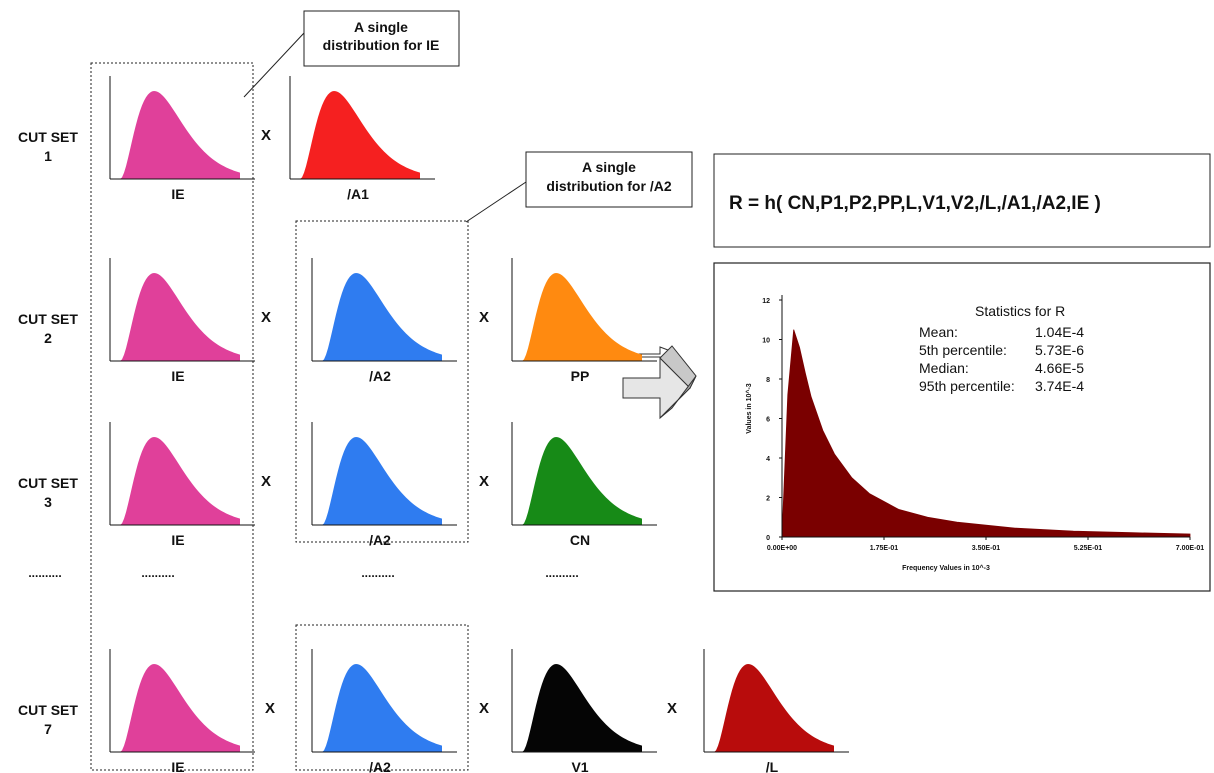 The width and height of the screenshot is (1214, 773). I want to click on y-tick-label: 2, so click(768, 499).